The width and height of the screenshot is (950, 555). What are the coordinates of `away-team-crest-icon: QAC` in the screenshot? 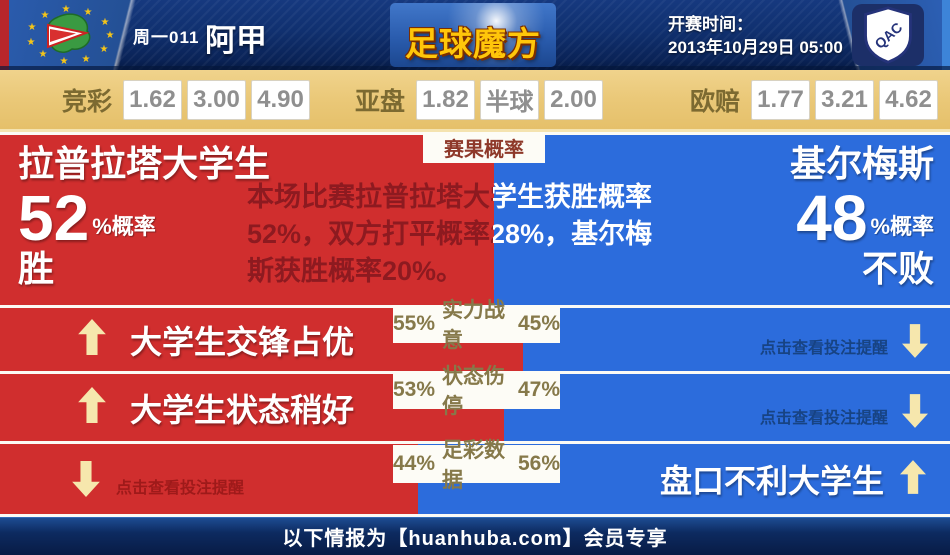 It's located at (888, 35).